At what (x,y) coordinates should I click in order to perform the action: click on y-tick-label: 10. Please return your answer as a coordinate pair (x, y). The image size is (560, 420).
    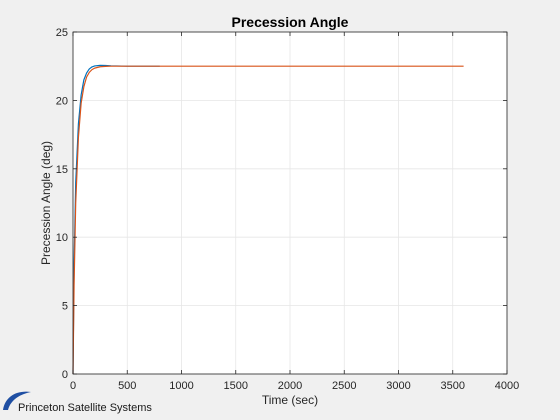
    Looking at the image, I should click on (62, 238).